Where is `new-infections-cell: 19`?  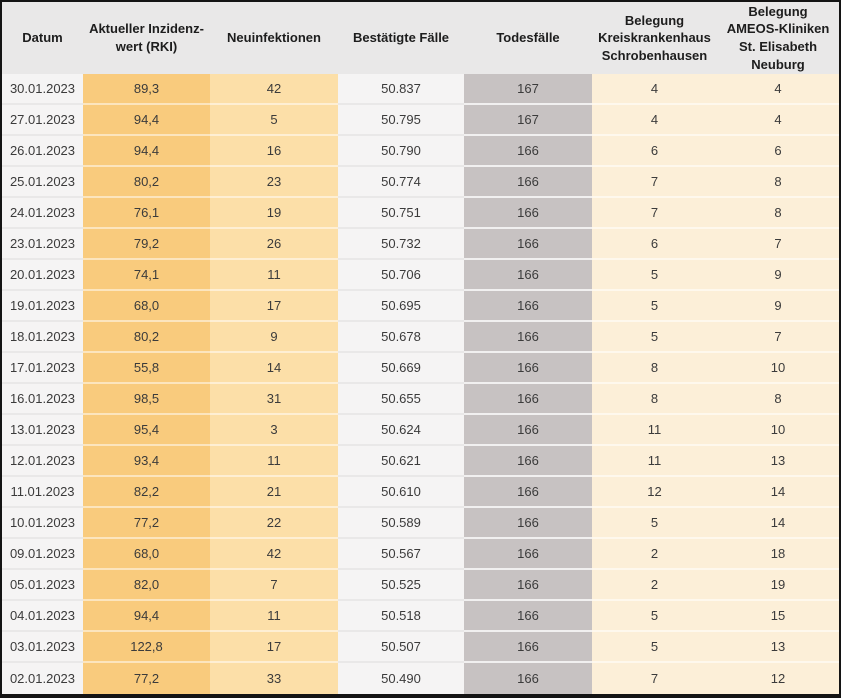 new-infections-cell: 19 is located at coordinates (274, 213).